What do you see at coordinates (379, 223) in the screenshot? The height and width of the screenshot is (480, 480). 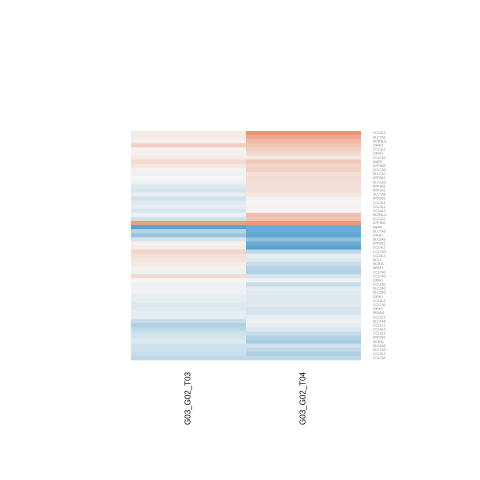 I see `row-label: ATP1B2` at bounding box center [379, 223].